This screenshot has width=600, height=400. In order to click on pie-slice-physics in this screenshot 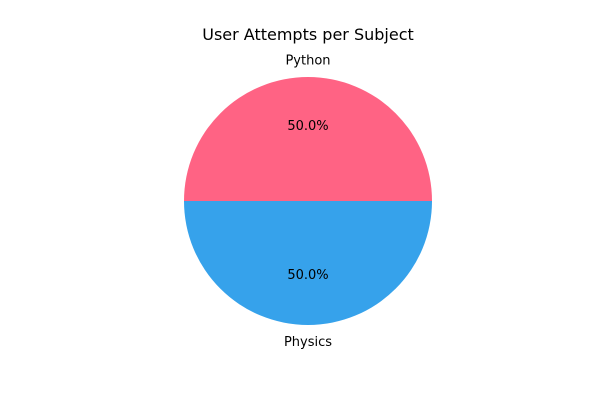, I will do `click(308, 263)`.